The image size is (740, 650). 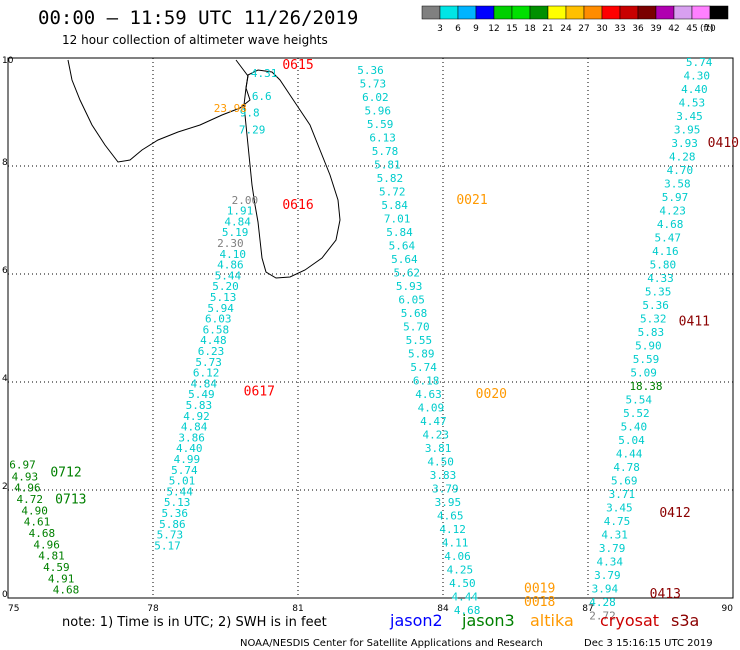 I want to click on wave-height-label: 4.09, so click(x=431, y=408).